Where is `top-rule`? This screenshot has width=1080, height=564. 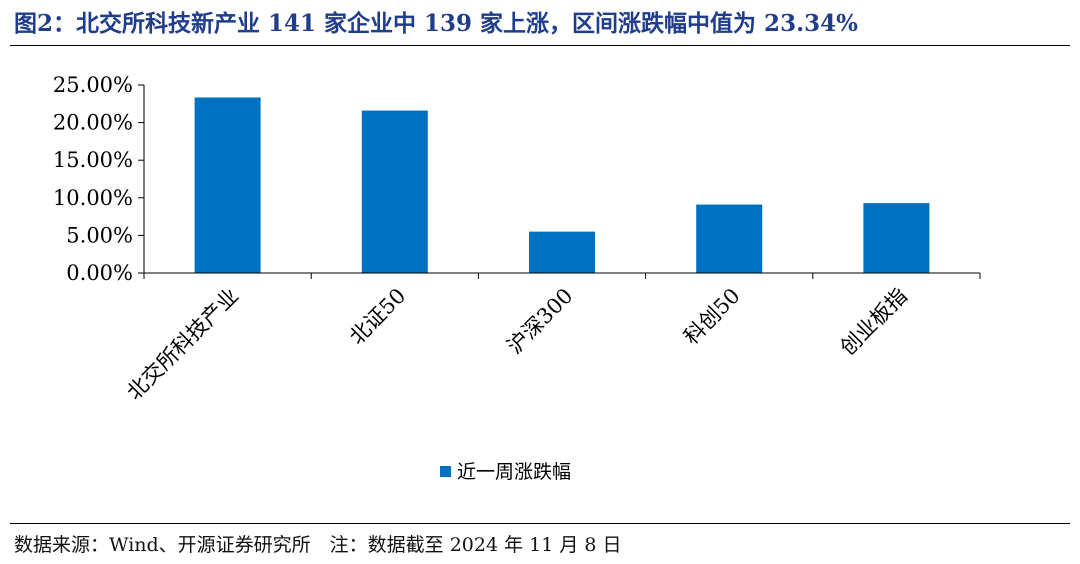
top-rule is located at coordinates (540, 45).